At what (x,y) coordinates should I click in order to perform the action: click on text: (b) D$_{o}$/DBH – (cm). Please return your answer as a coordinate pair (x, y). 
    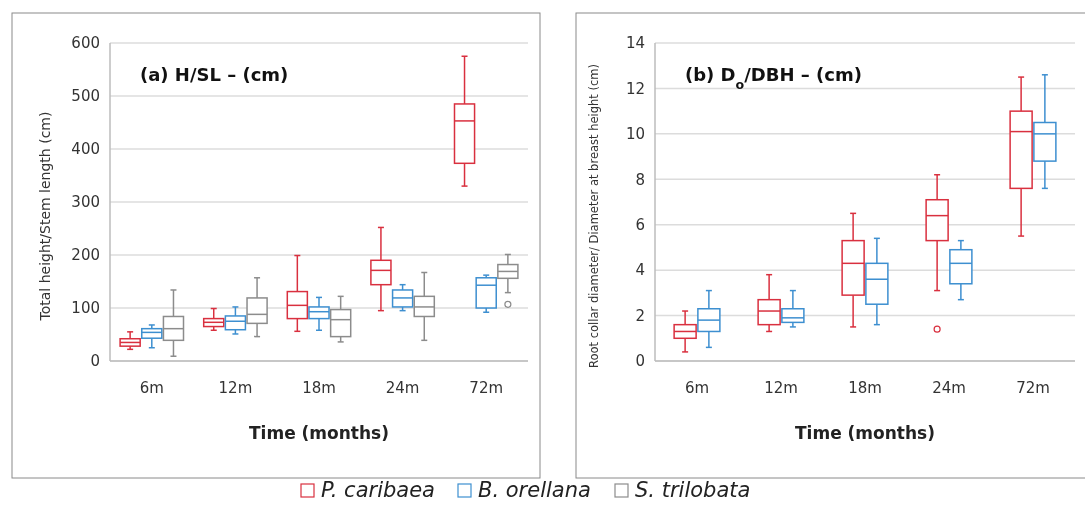
    Looking at the image, I should click on (773, 78).